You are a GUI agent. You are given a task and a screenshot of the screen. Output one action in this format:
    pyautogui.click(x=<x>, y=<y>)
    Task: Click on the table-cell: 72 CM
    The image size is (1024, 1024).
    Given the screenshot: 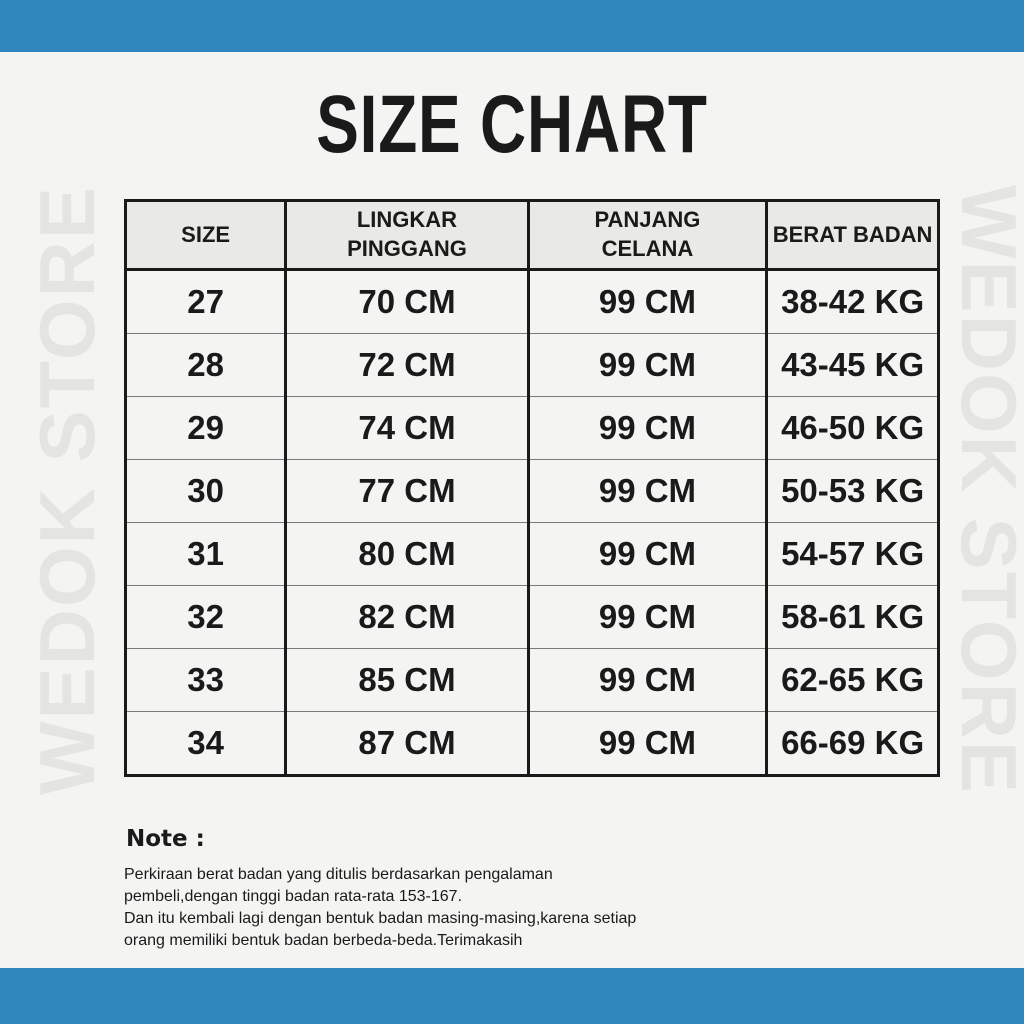 What is the action you would take?
    pyautogui.click(x=407, y=365)
    